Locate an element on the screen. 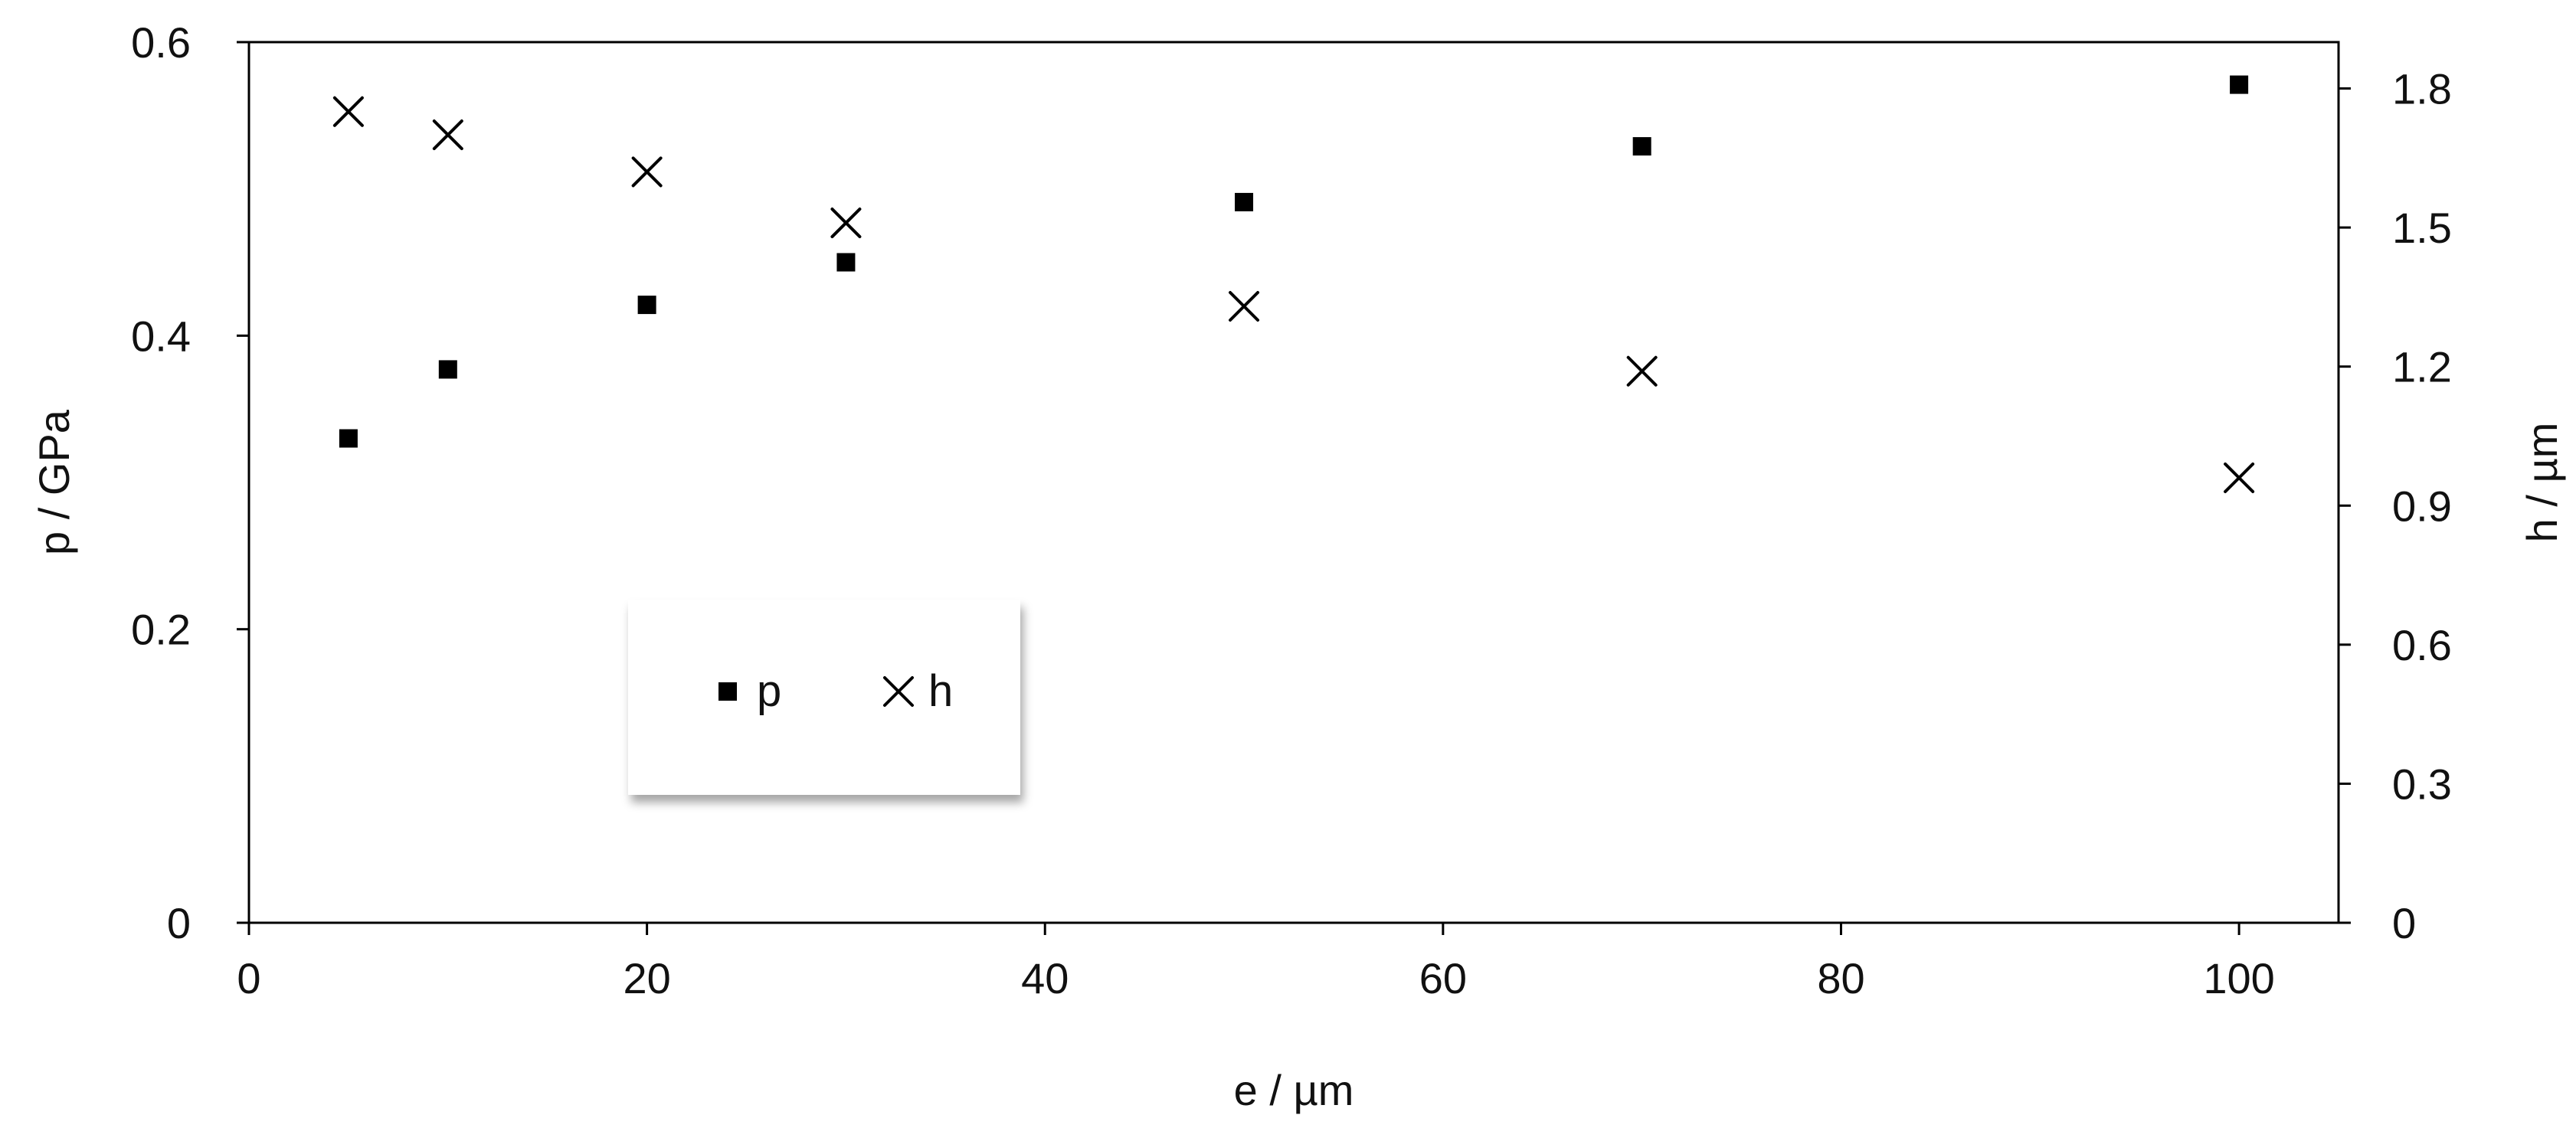  x-tick-label: 80 is located at coordinates (1840, 978).